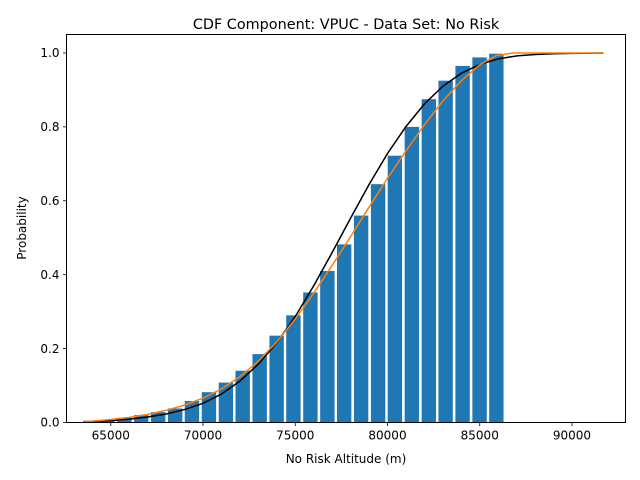 The image size is (640, 480). What do you see at coordinates (53, 238) in the screenshot?
I see `y-axis: 0.0 0.2 0.4 0.6 0.8 1.0` at bounding box center [53, 238].